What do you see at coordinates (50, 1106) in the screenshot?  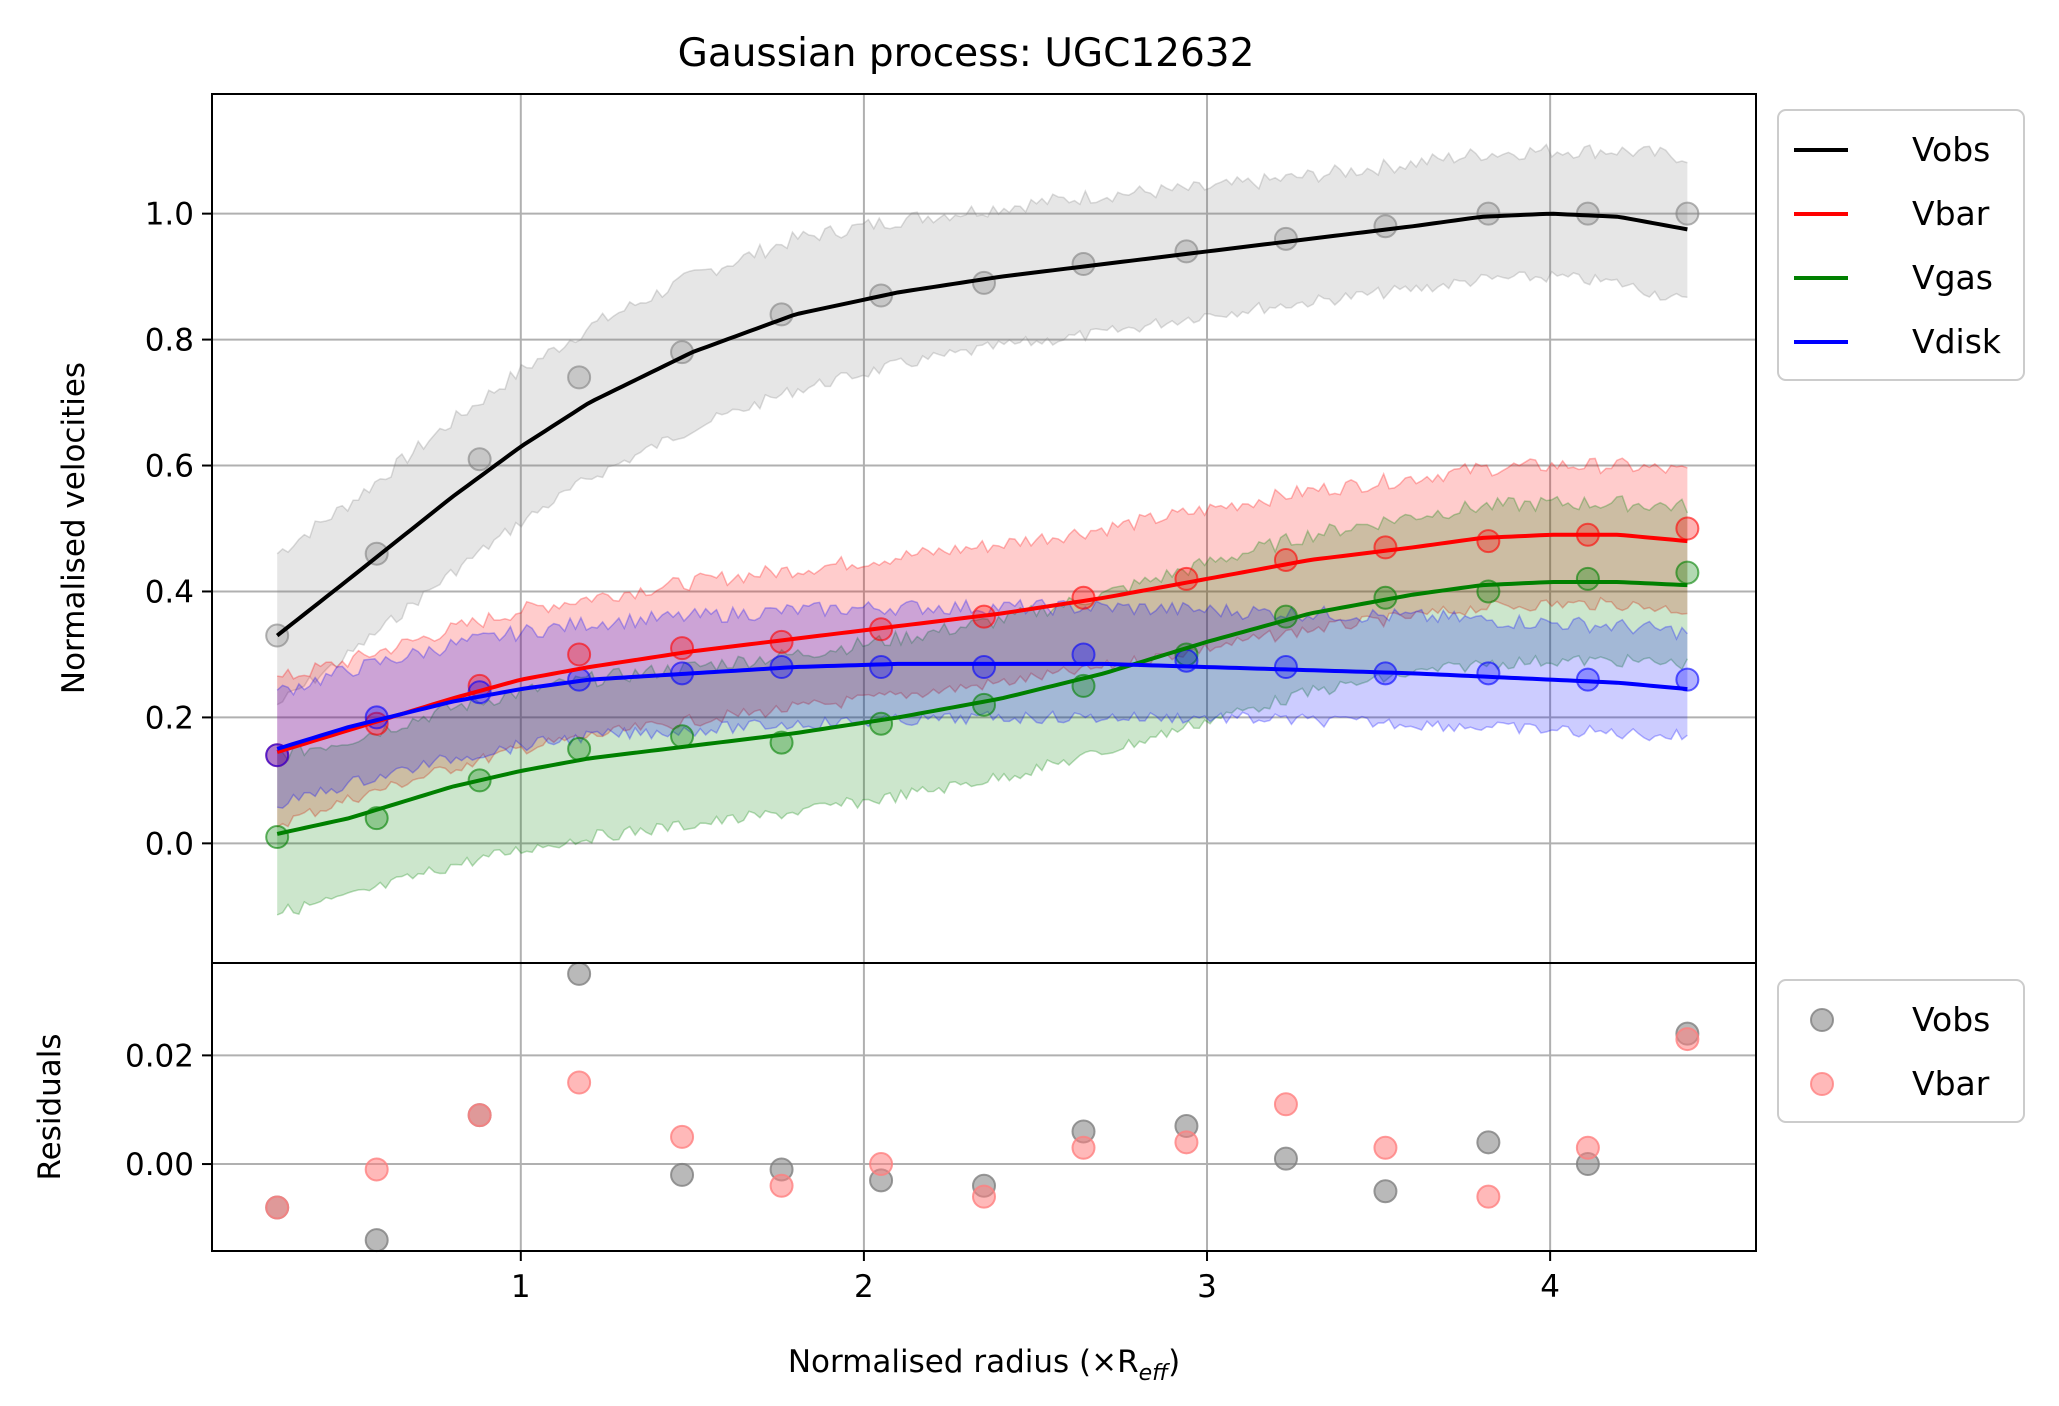 I see `residual-y-axis-label: Residuals` at bounding box center [50, 1106].